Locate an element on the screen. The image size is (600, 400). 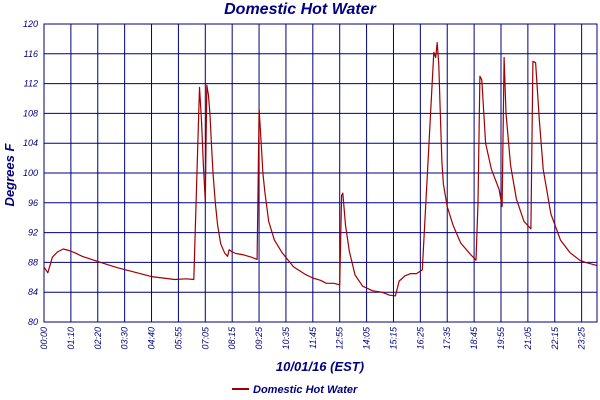
y-axis-title: Degrees F is located at coordinates (9, 175).